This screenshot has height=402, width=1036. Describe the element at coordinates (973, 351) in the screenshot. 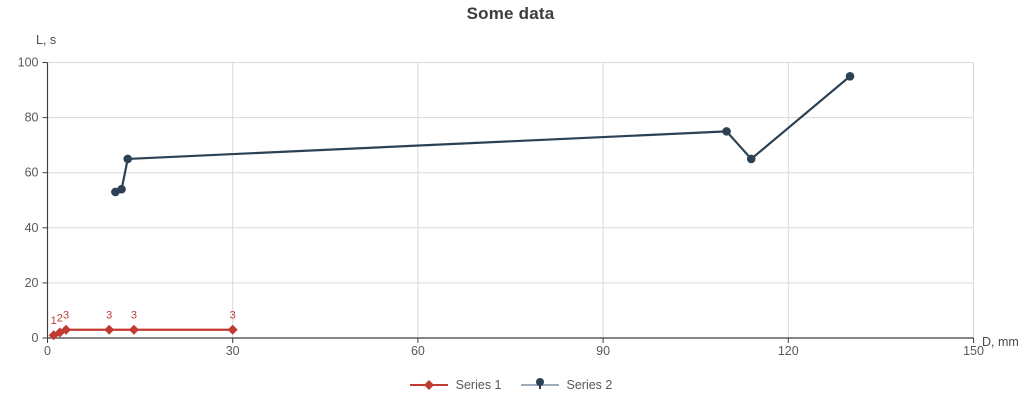

I see `x-tick-label: 150` at that location.